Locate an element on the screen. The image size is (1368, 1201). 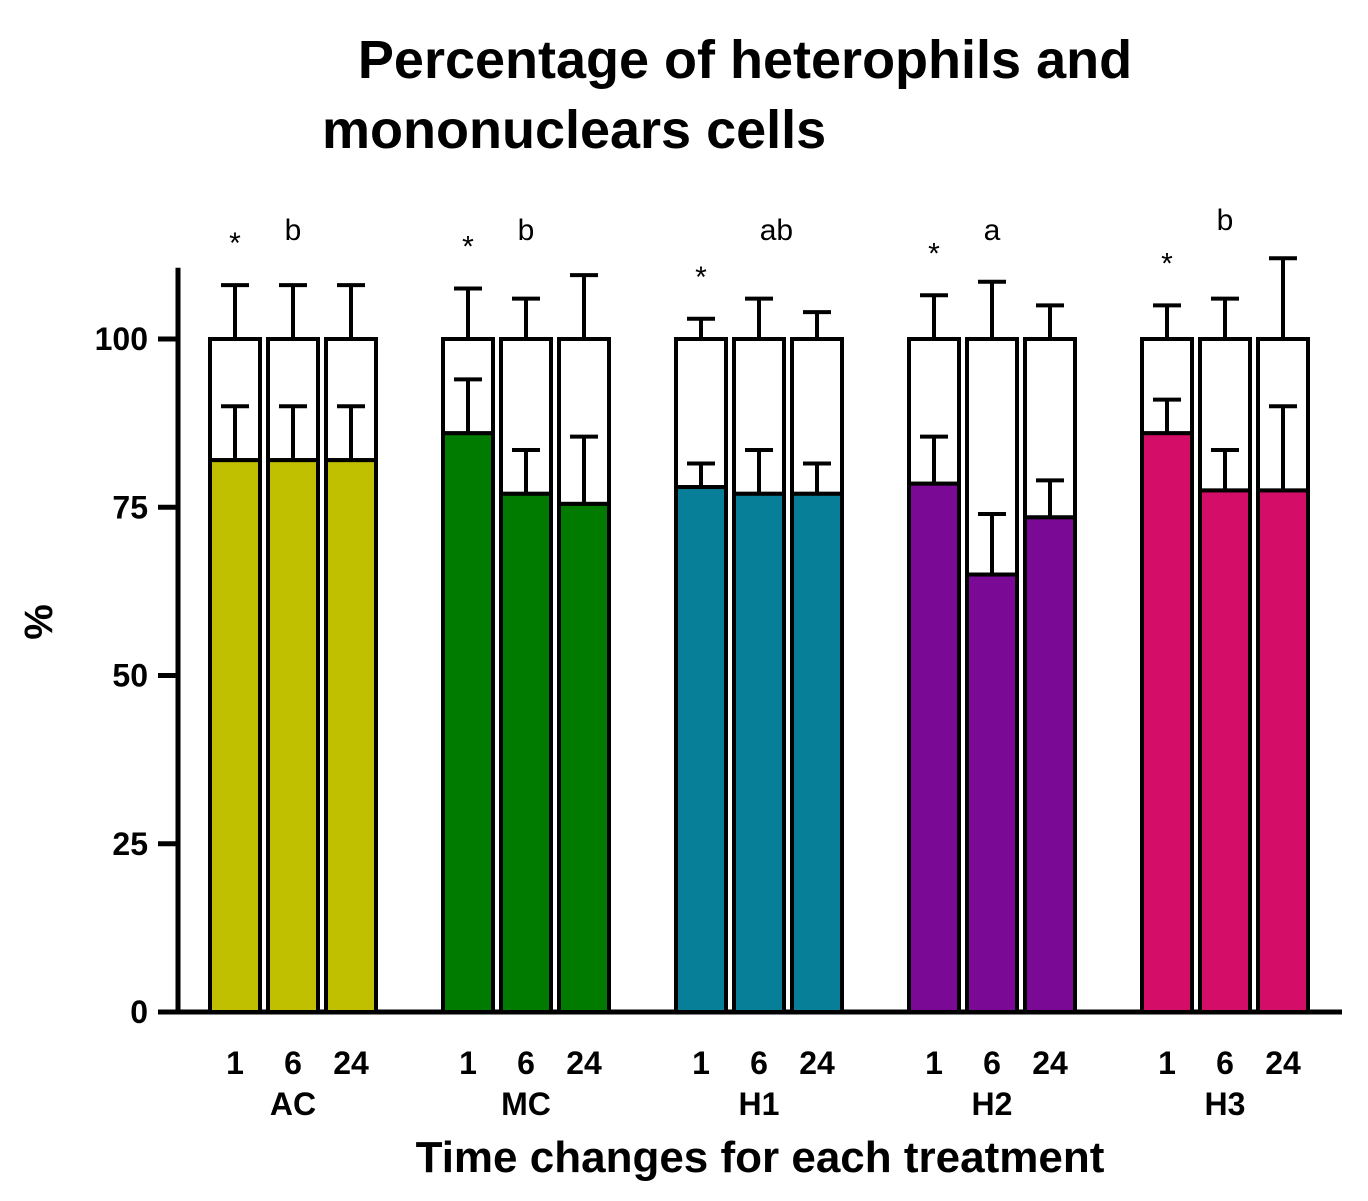
y-tick-label: 0 is located at coordinates (139, 1012).